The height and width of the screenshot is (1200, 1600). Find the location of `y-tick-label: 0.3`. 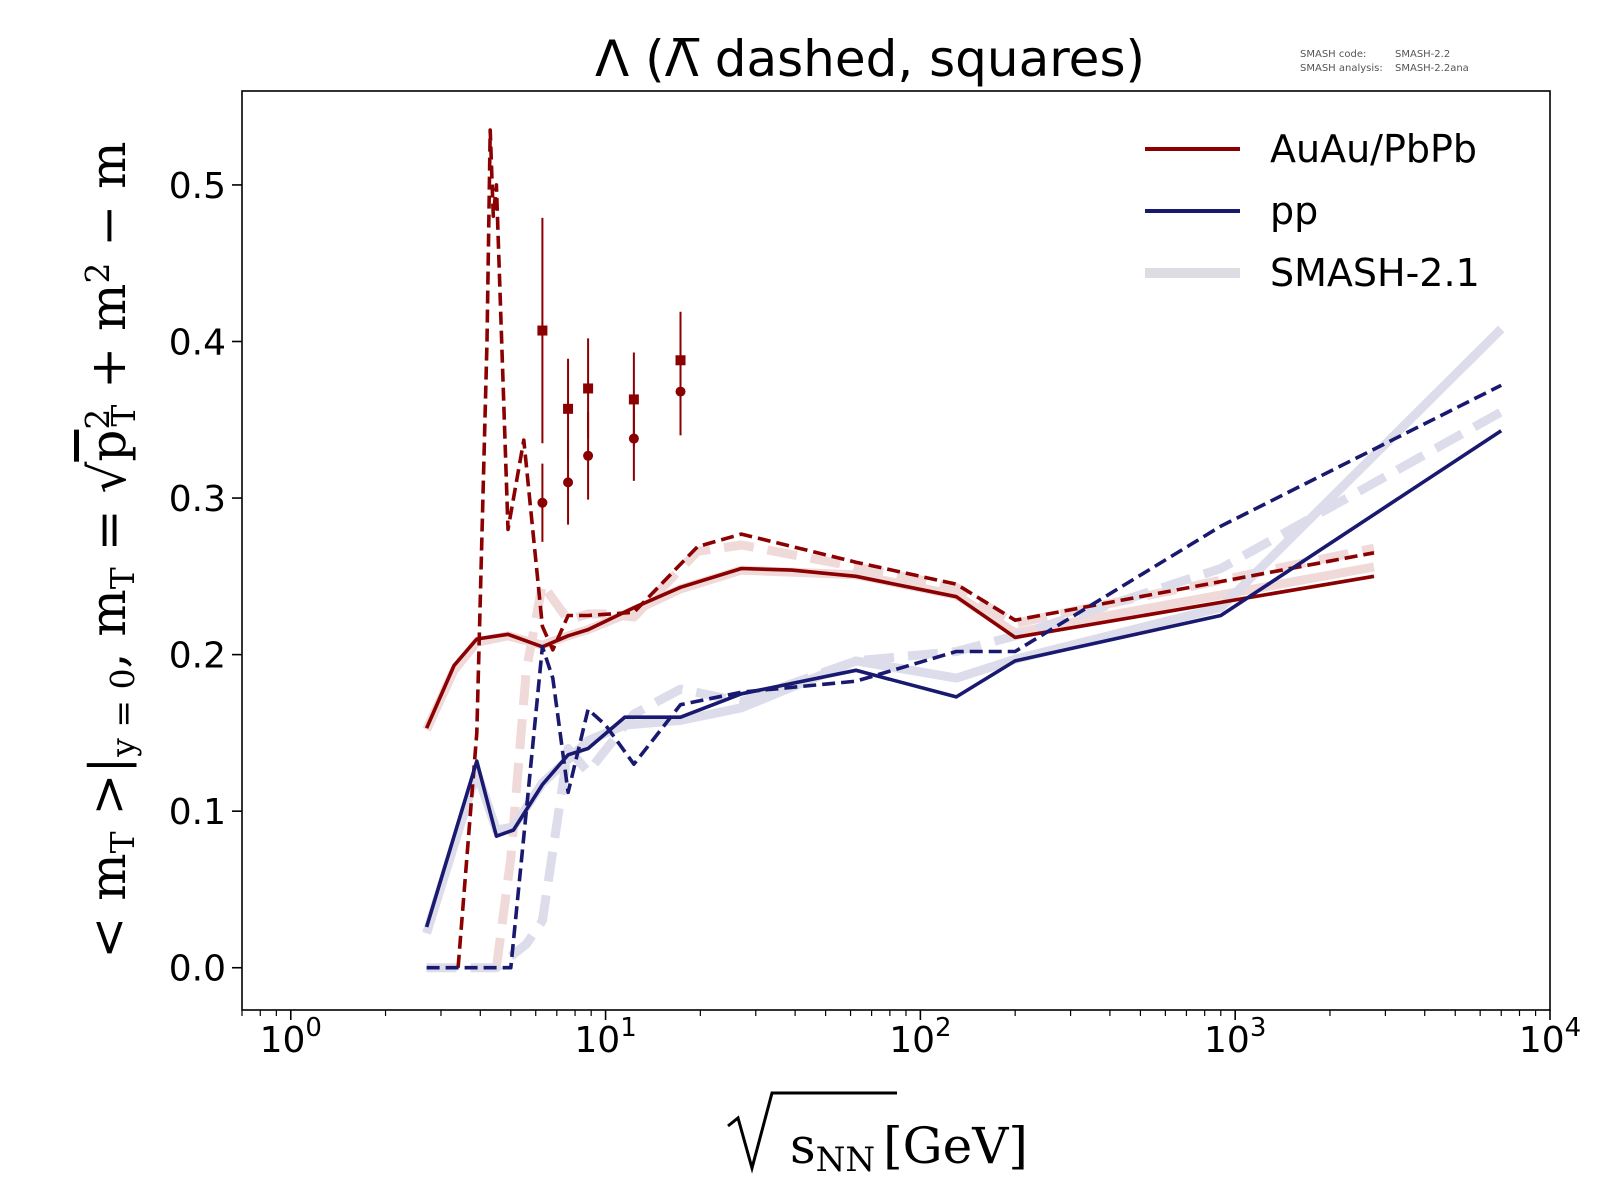

y-tick-label: 0.3 is located at coordinates (197, 499).